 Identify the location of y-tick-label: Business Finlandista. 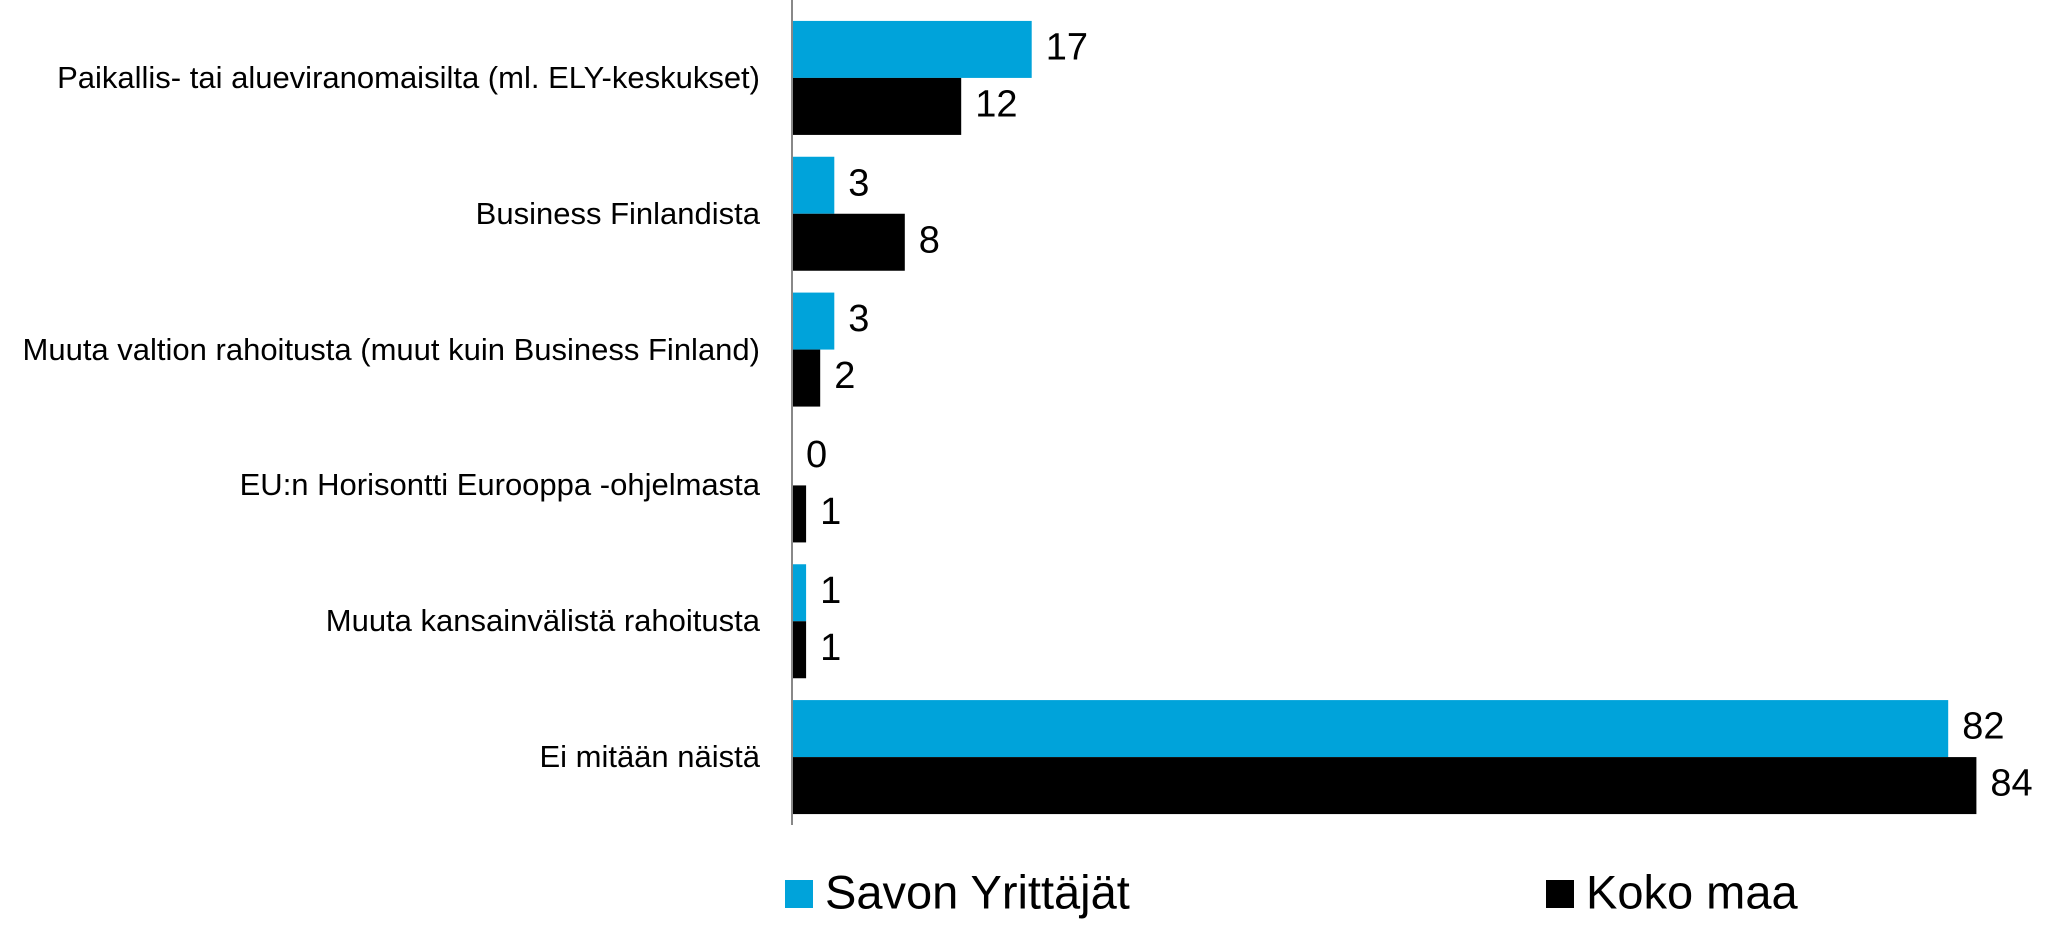
(617, 213).